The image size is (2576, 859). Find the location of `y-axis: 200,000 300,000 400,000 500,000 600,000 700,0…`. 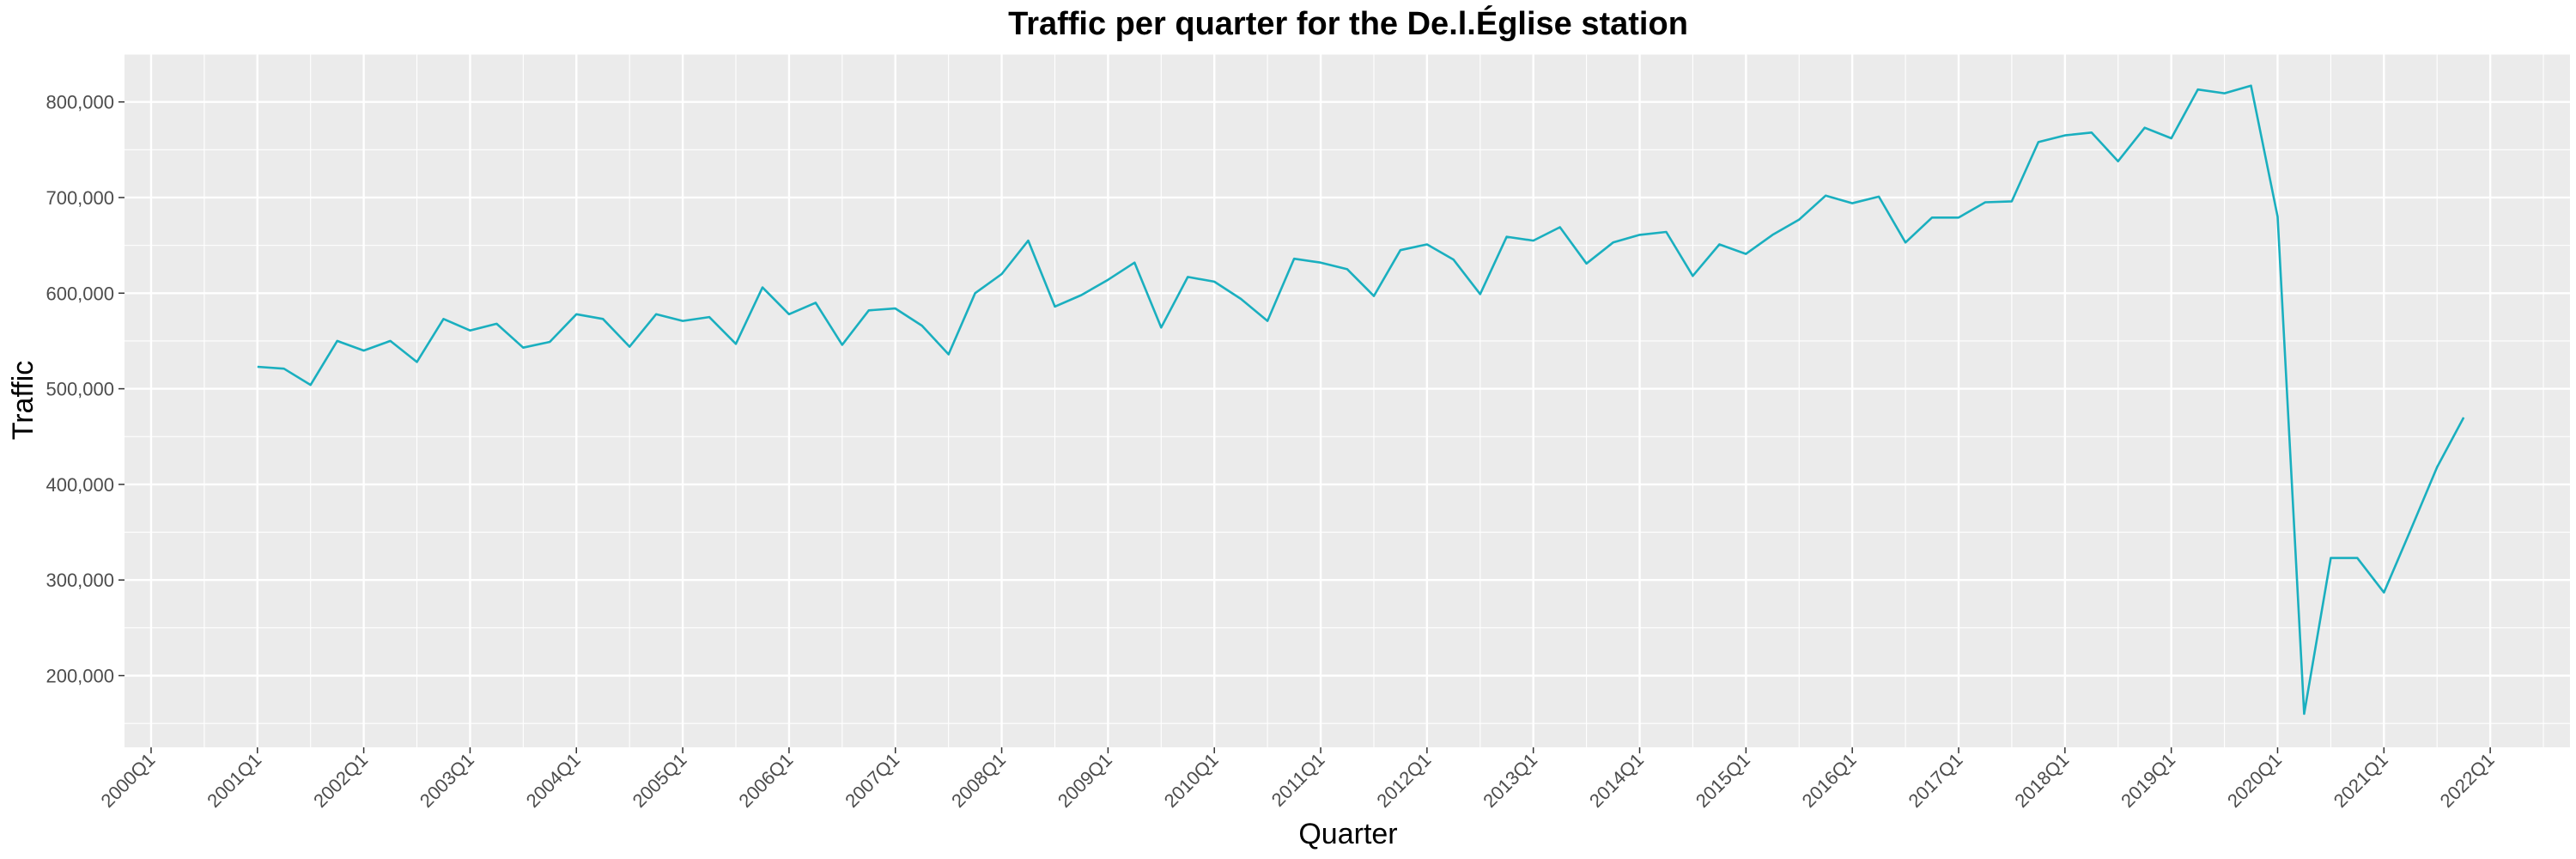

y-axis: 200,000 300,000 400,000 500,000 600,000 700,0… is located at coordinates (85, 389).